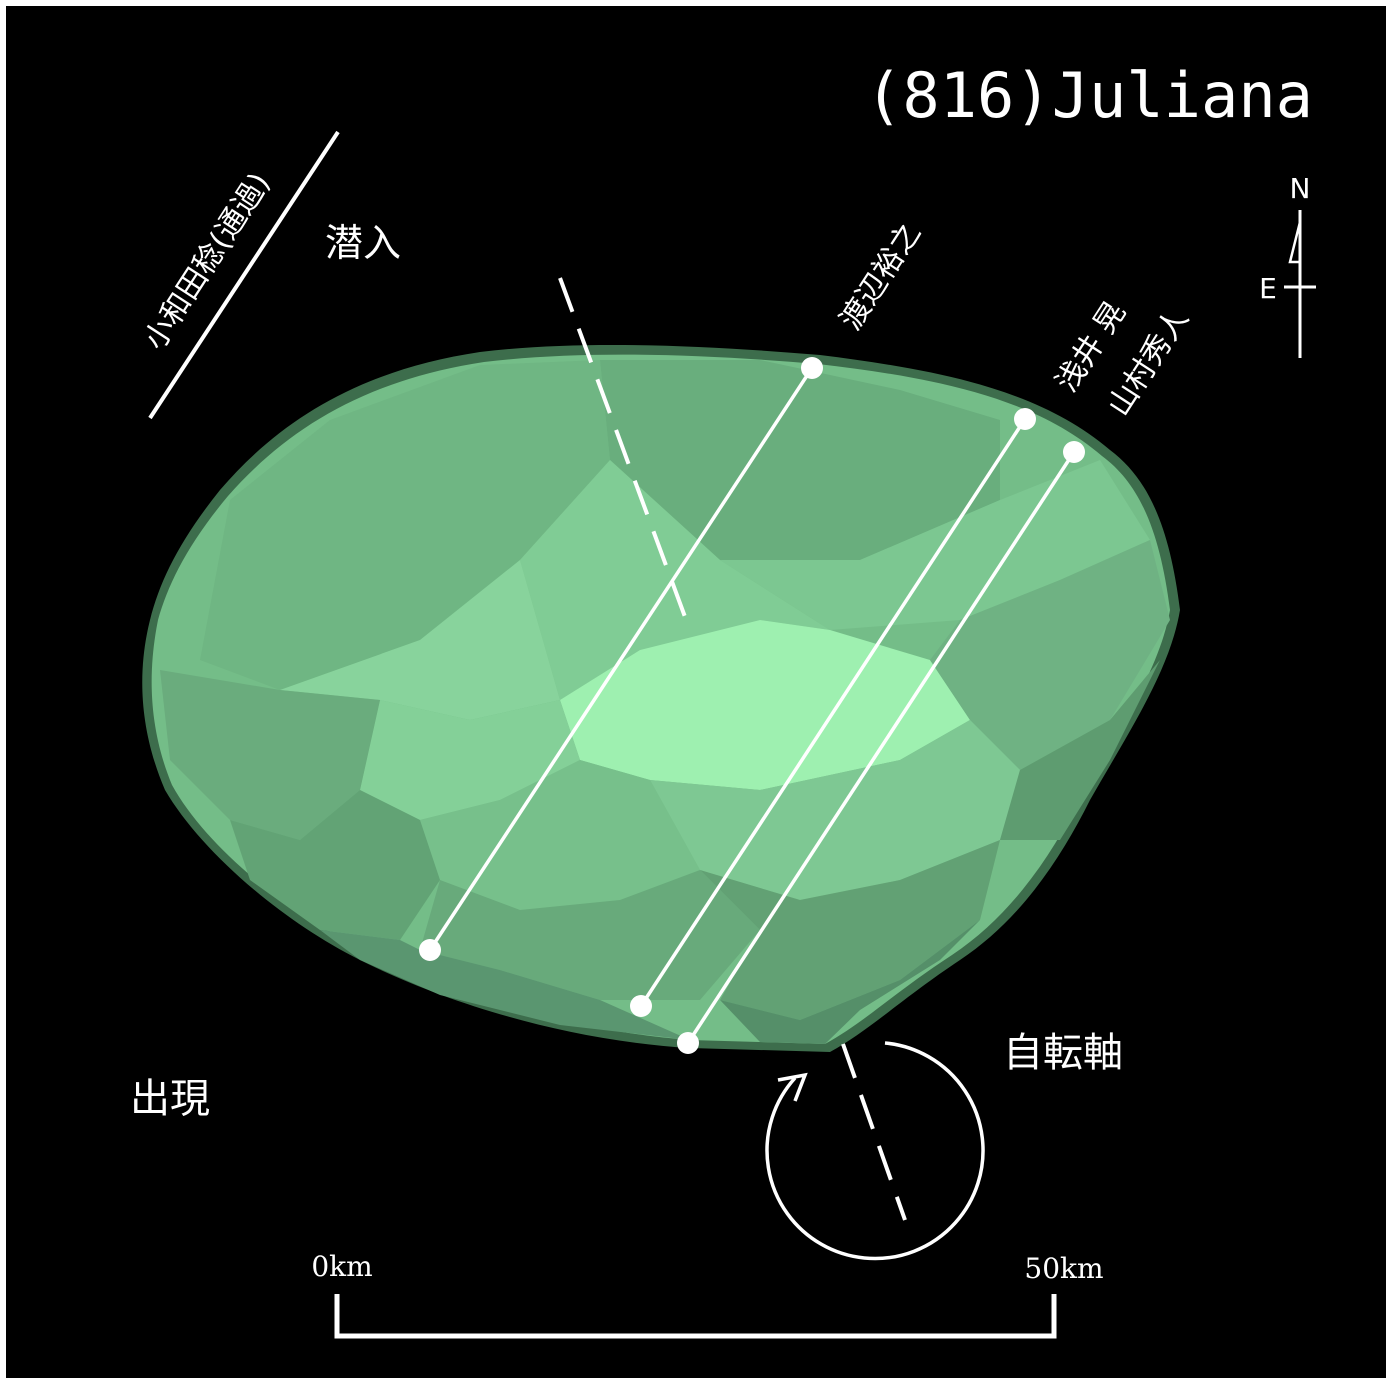 The width and height of the screenshot is (1392, 1382). Describe the element at coordinates (624, 451) in the screenshot. I see `rotation-axis-upper` at that location.